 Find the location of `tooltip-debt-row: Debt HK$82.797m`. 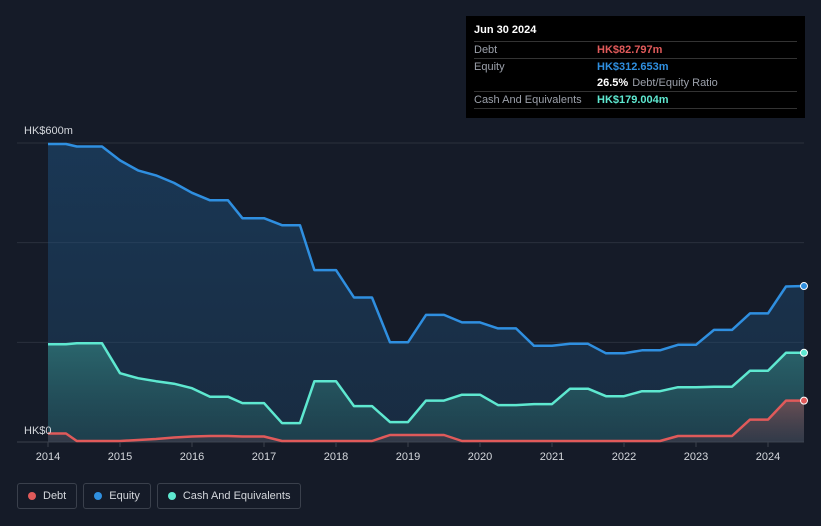

tooltip-debt-row: Debt HK$82.797m is located at coordinates (635, 50).